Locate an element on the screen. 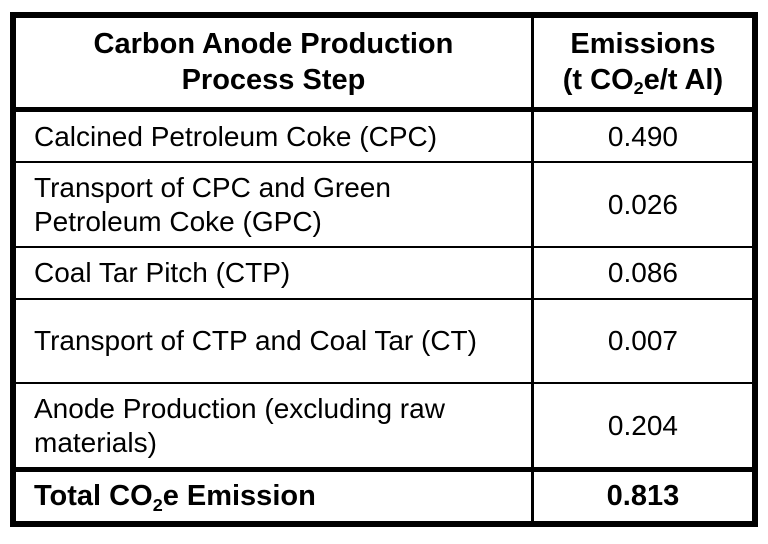 The image size is (768, 544). total-label: Total CO2e Emission is located at coordinates (272, 496).